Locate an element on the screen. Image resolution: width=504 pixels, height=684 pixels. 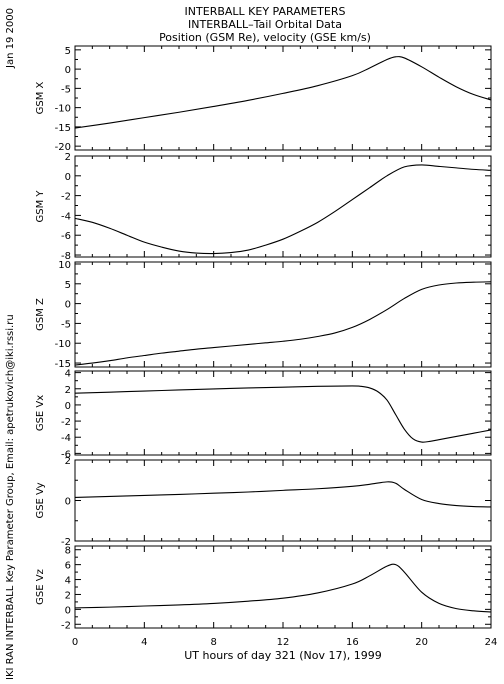
y-axis-label: GSE Vx is located at coordinates (40, 413).